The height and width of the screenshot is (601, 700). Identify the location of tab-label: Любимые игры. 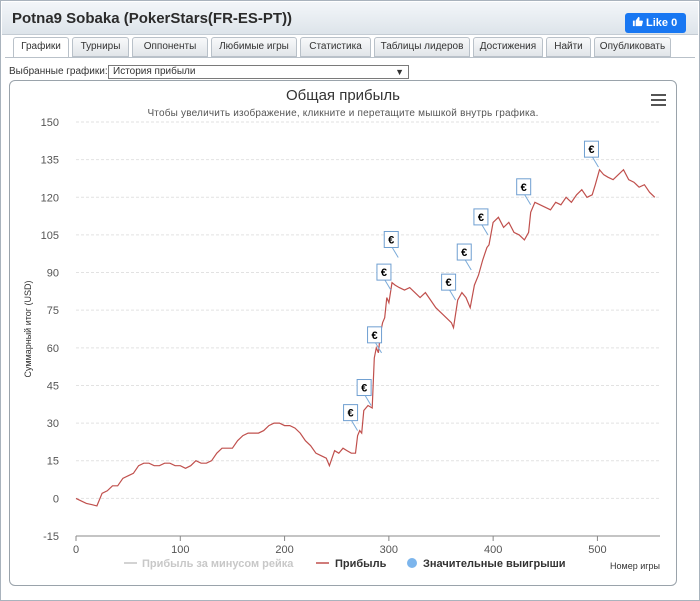
(254, 46).